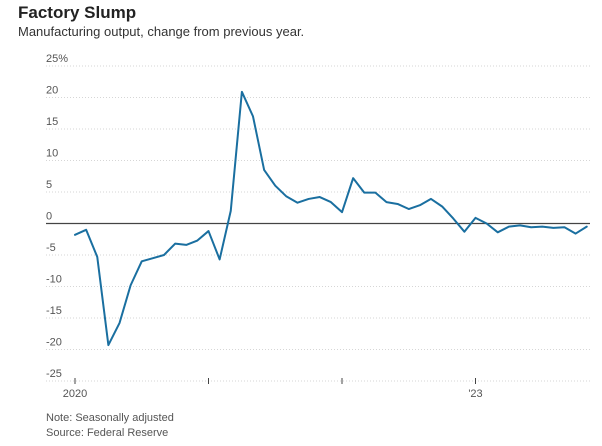 The height and width of the screenshot is (446, 602). Describe the element at coordinates (54, 374) in the screenshot. I see `y-tick-label: -25` at that location.